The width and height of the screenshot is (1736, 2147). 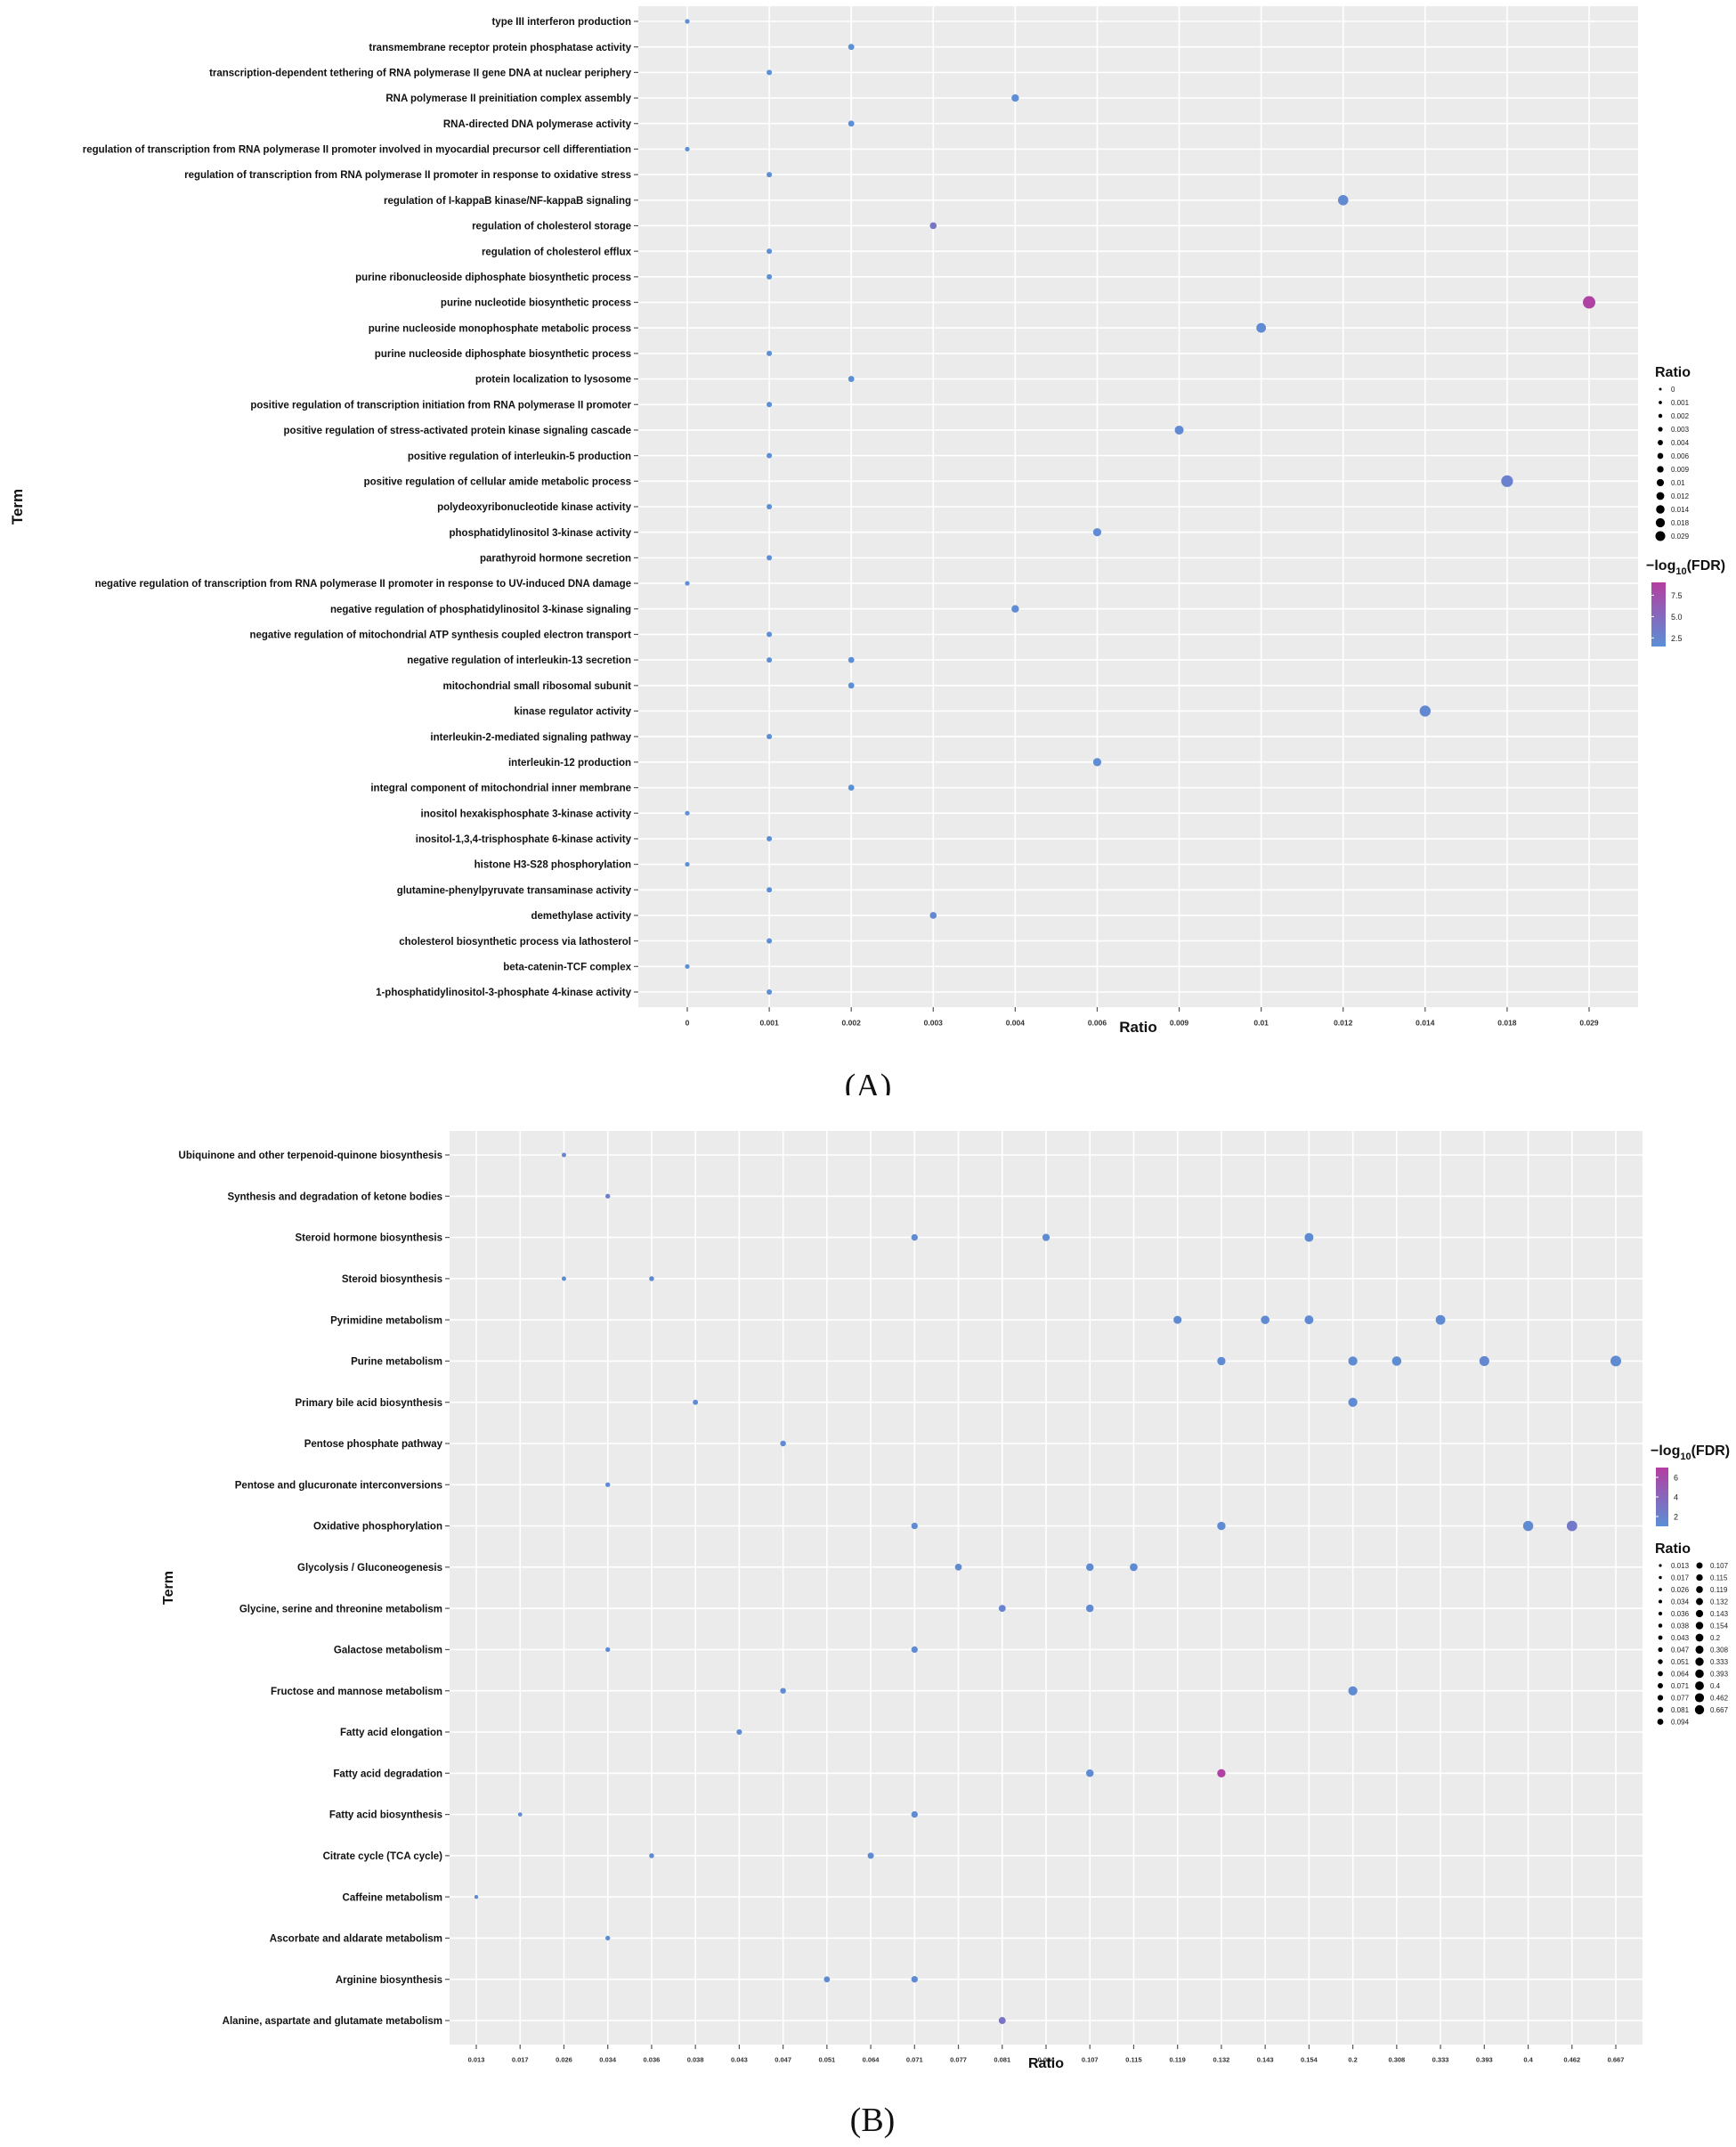 What do you see at coordinates (581, 916) in the screenshot?
I see `term-label: demethylase activity` at bounding box center [581, 916].